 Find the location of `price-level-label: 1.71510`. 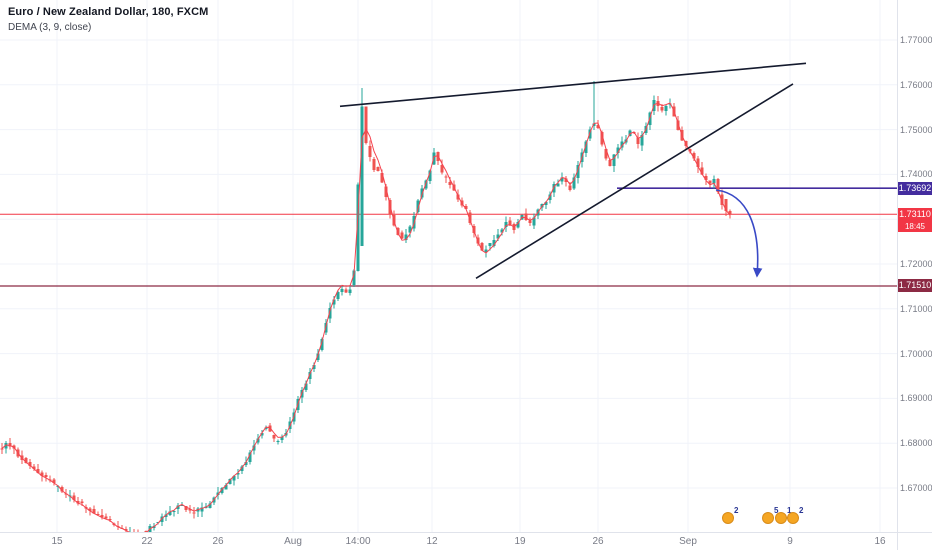

price-level-label: 1.71510 is located at coordinates (915, 286).